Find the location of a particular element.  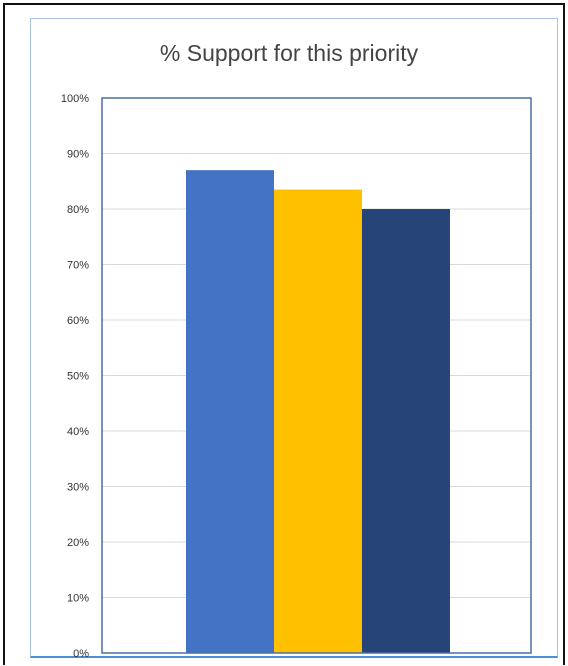

y-tick-label: 80% is located at coordinates (78, 210).